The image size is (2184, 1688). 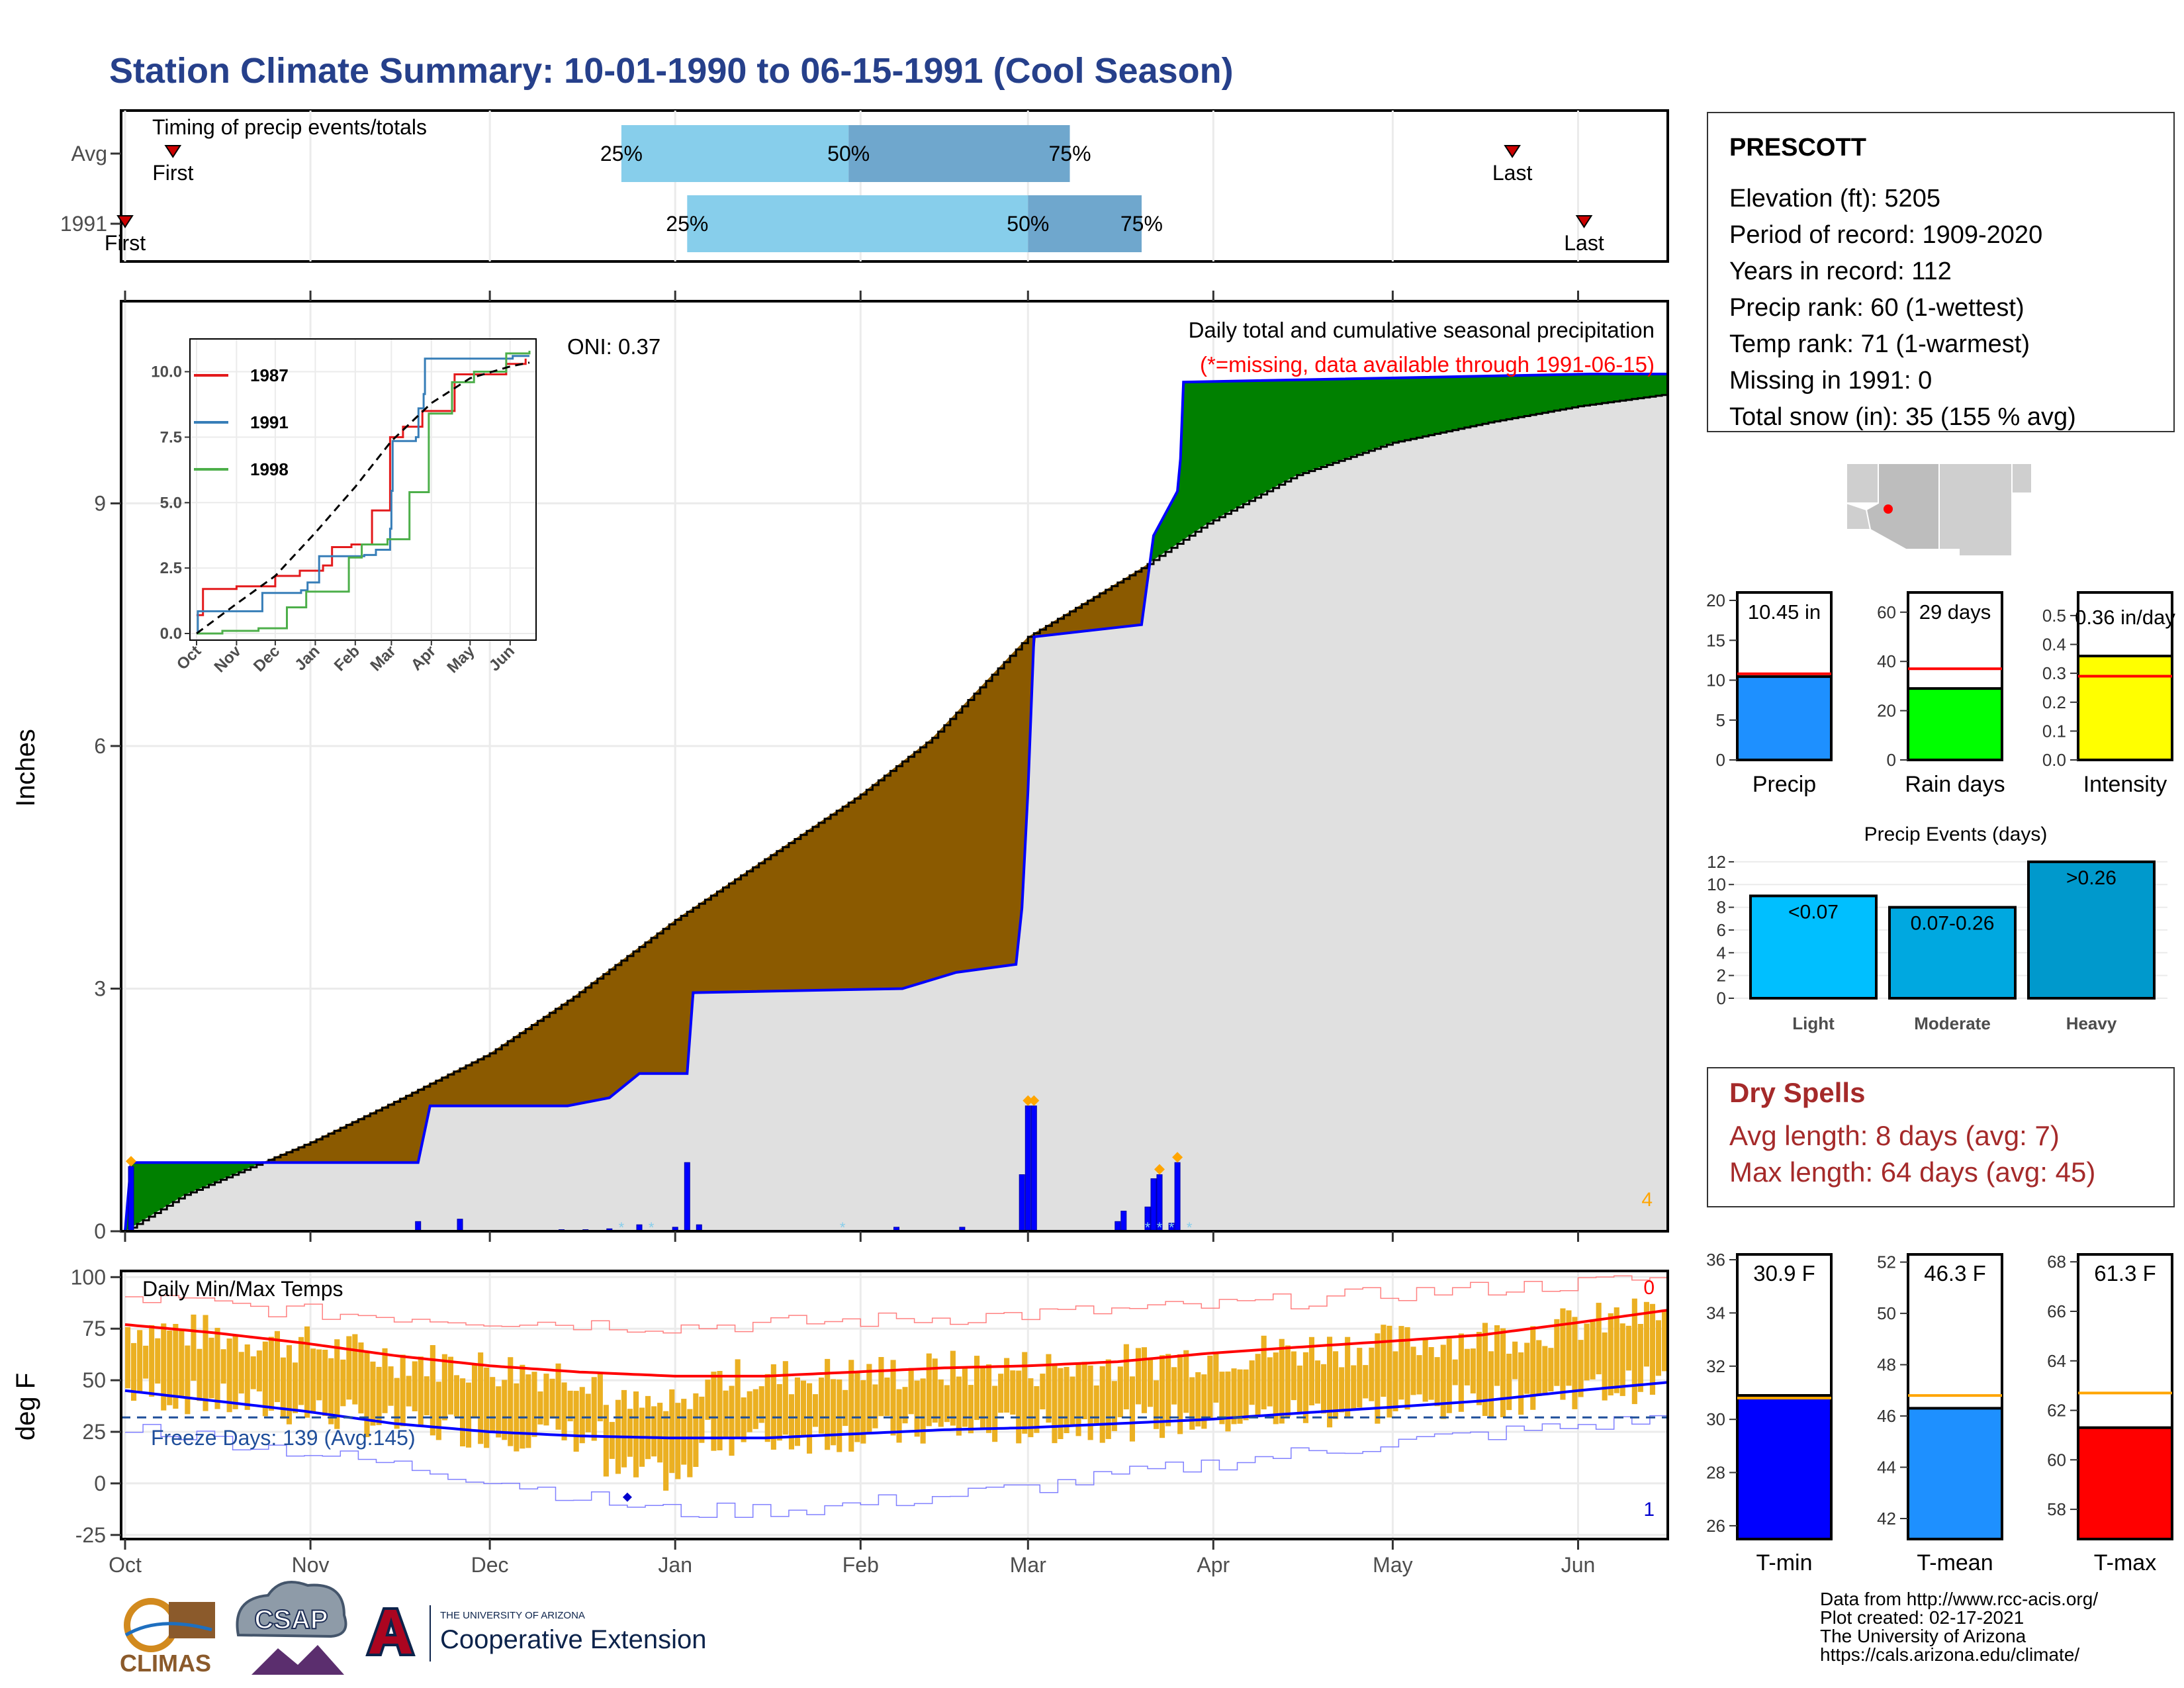 I want to click on climas-logo-swoosh, so click(x=168, y=1629).